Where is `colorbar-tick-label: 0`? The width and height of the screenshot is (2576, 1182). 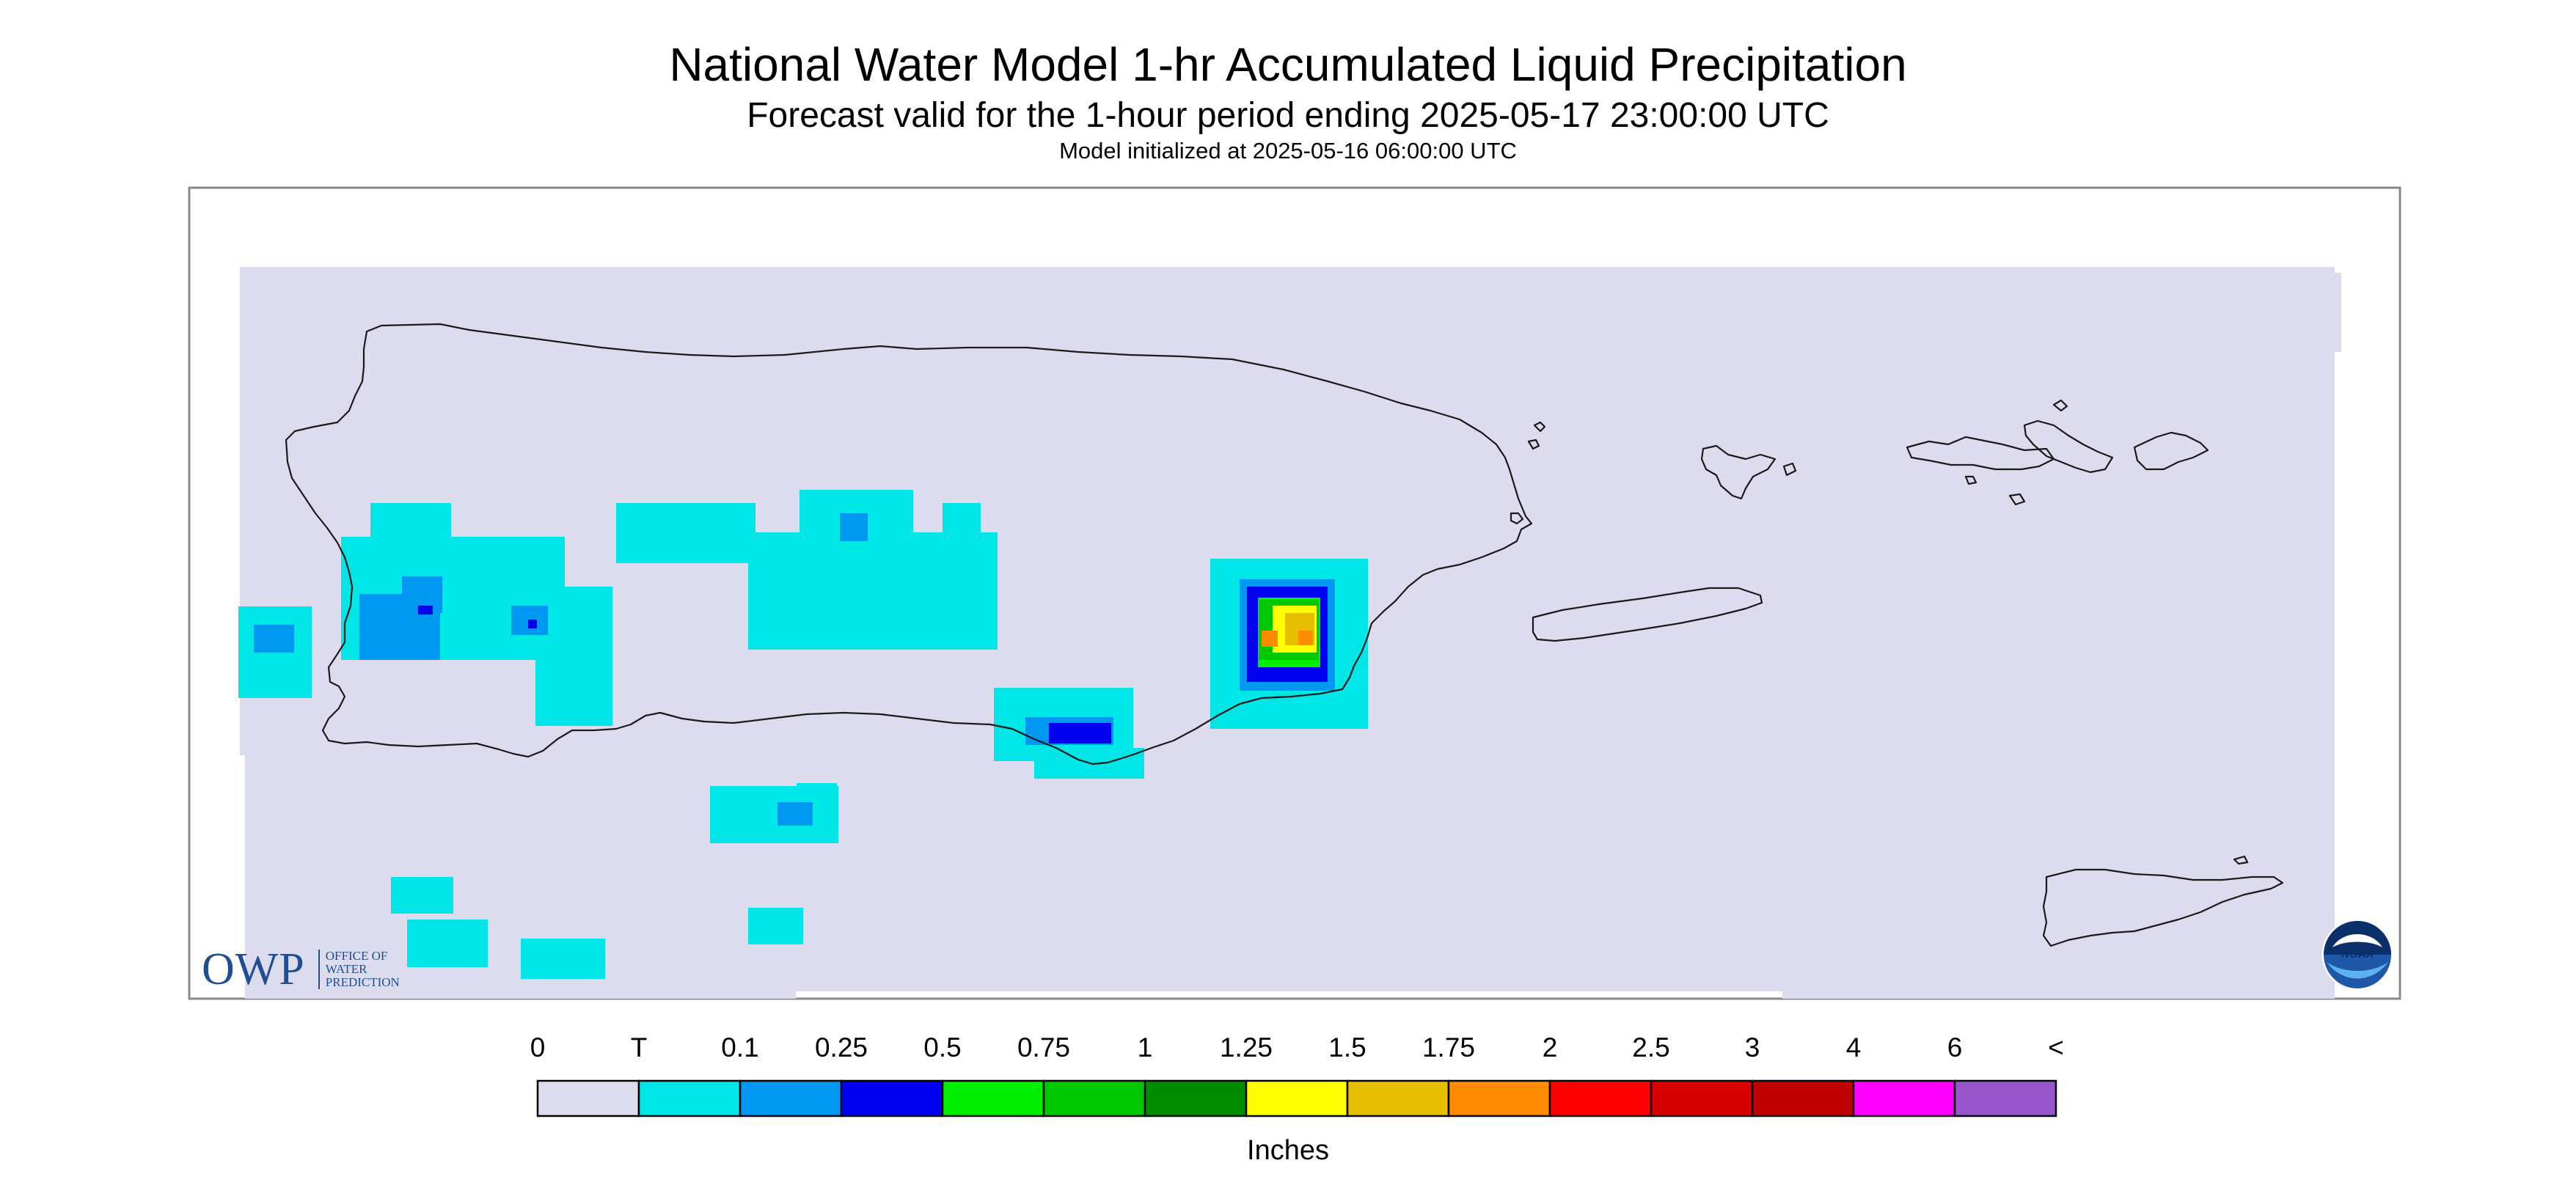
colorbar-tick-label: 0 is located at coordinates (538, 1047).